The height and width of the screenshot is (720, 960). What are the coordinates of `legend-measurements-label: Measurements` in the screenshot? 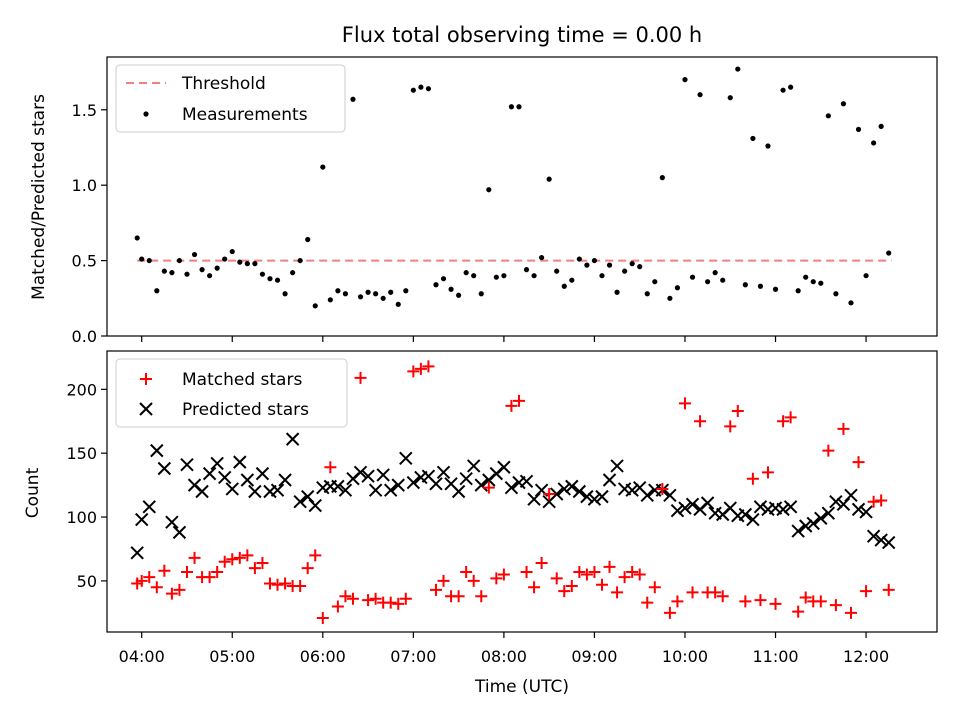 It's located at (245, 115).